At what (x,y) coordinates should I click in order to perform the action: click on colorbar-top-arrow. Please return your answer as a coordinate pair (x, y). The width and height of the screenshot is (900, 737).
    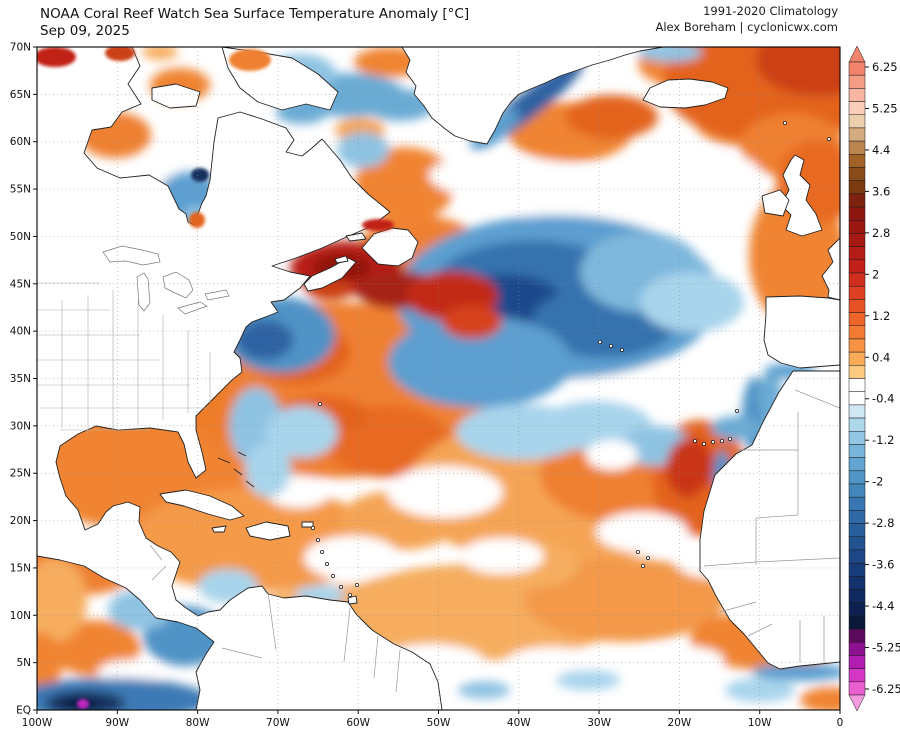
    Looking at the image, I should click on (857, 54).